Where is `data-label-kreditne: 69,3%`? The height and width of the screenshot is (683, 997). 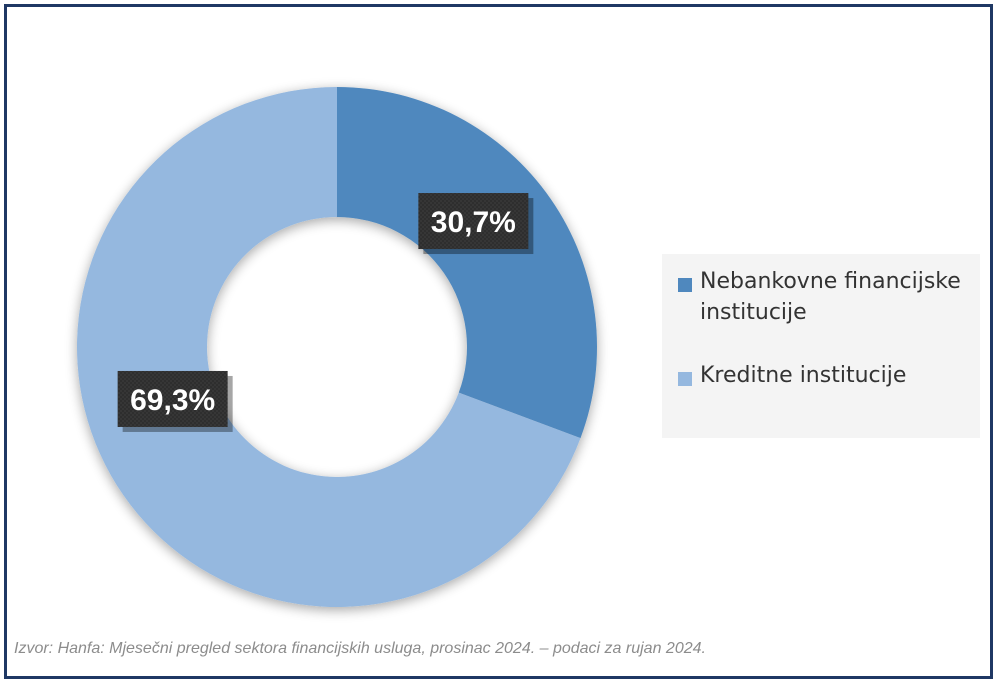
data-label-kreditne: 69,3% is located at coordinates (175, 401).